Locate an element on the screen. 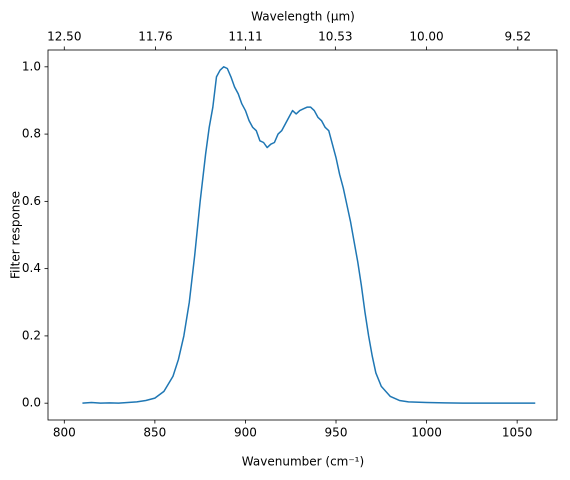 Image resolution: width=570 pixels, height=480 pixels. x2-axis-label: Wavelength (μm) is located at coordinates (303, 17).